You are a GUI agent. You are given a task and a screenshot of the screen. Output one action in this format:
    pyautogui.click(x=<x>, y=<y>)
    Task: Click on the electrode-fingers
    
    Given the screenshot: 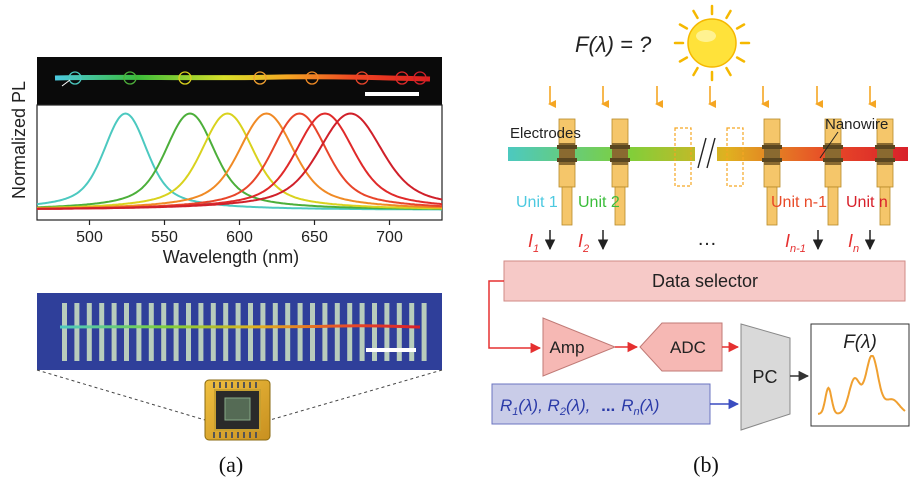 What is the action you would take?
    pyautogui.click(x=244, y=332)
    